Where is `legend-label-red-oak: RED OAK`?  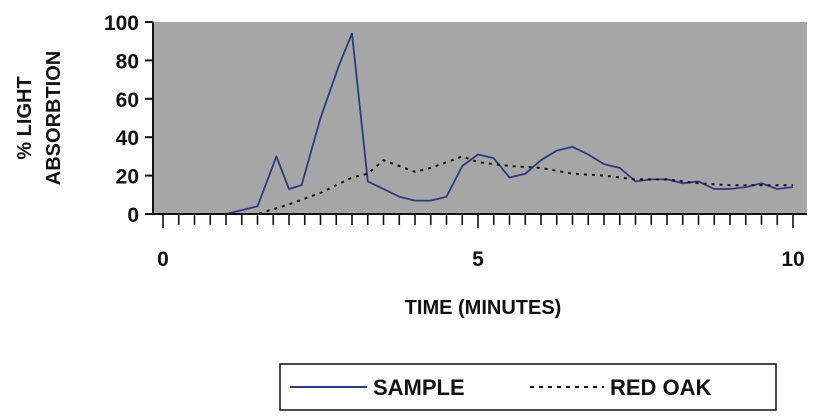 legend-label-red-oak: RED OAK is located at coordinates (661, 387).